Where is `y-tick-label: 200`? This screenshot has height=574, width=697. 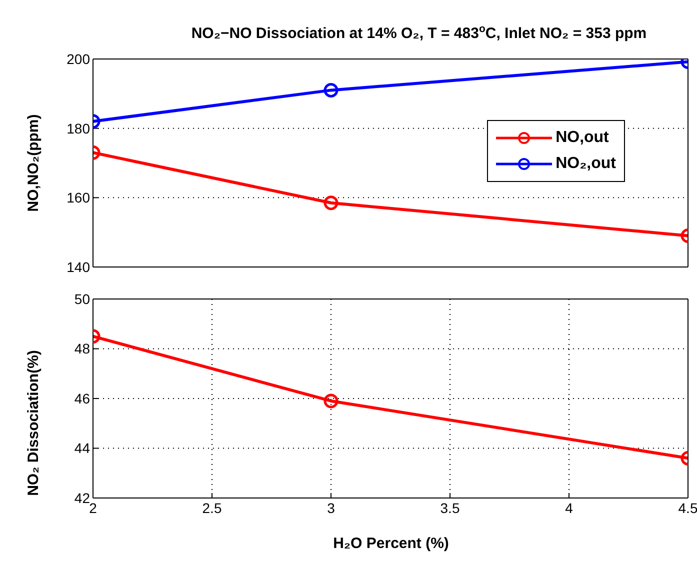
y-tick-label: 200 is located at coordinates (78, 58).